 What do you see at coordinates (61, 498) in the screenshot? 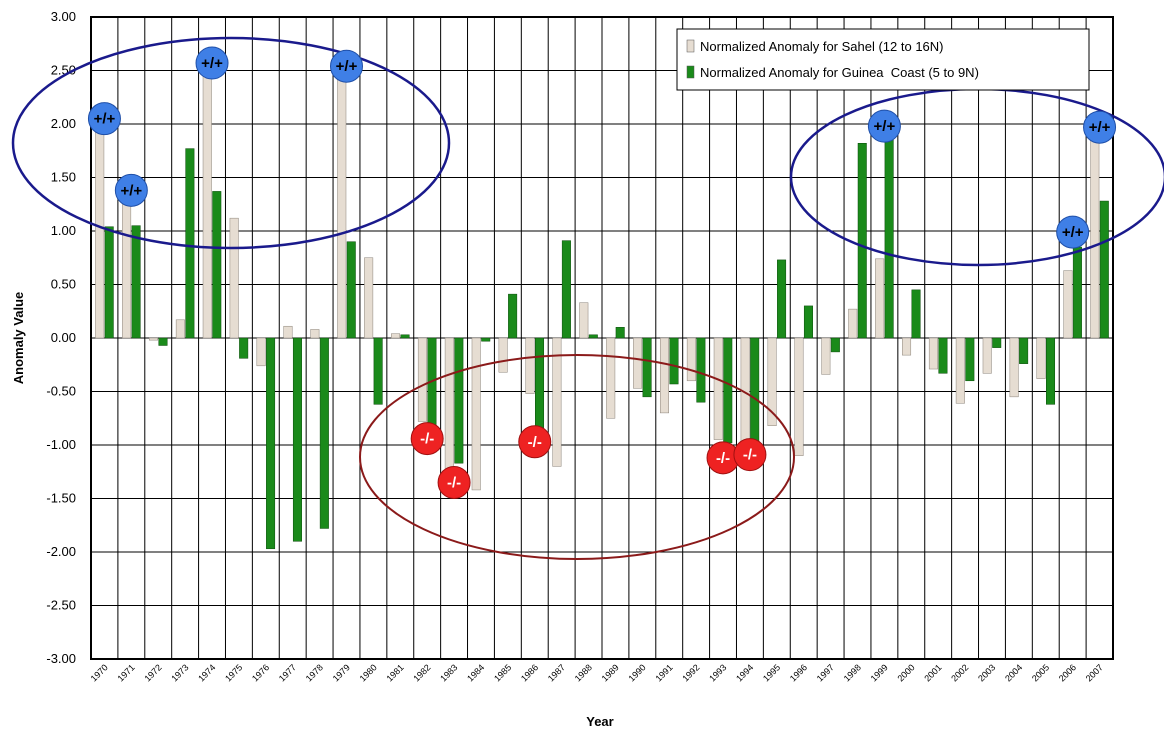
I see `y-tick-label: -1.50` at bounding box center [61, 498].